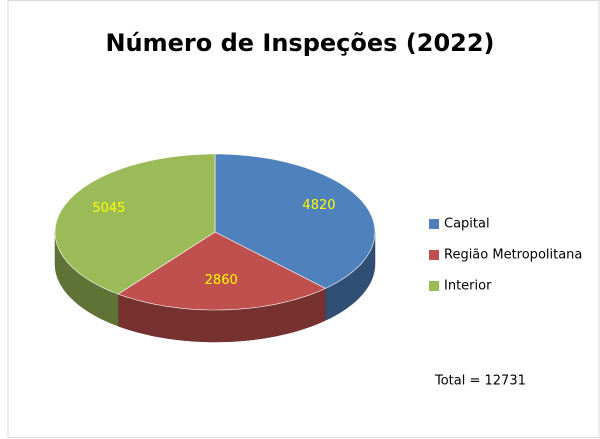 The height and width of the screenshot is (439, 600). Describe the element at coordinates (318, 205) in the screenshot. I see `data-label: 4820` at that location.